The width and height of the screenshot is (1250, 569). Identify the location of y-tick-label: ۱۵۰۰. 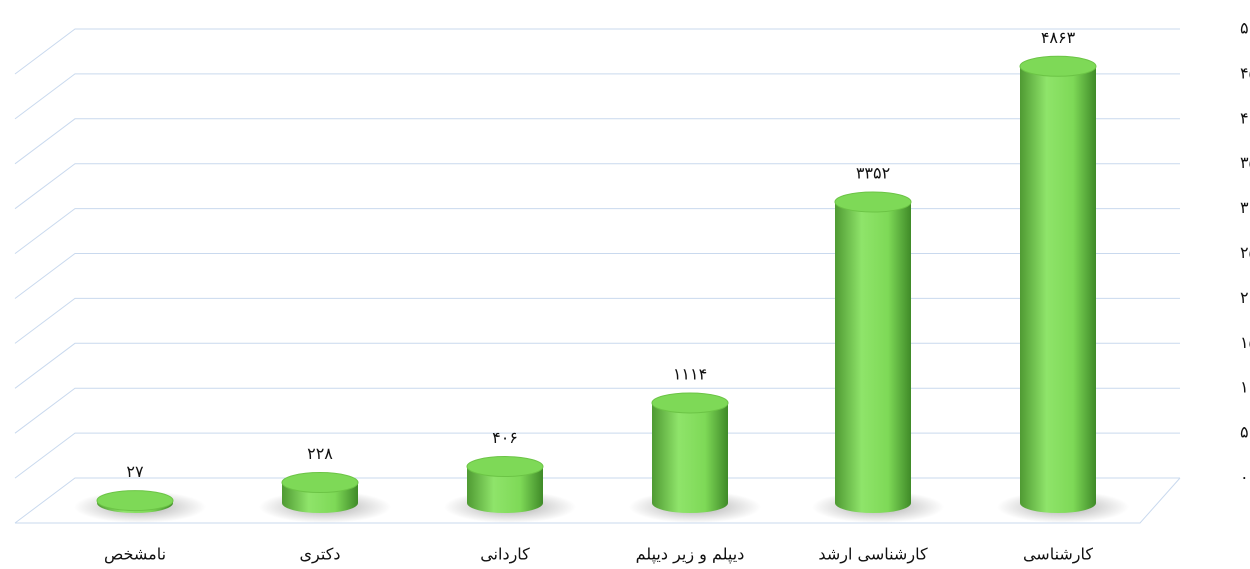
(1245, 342).